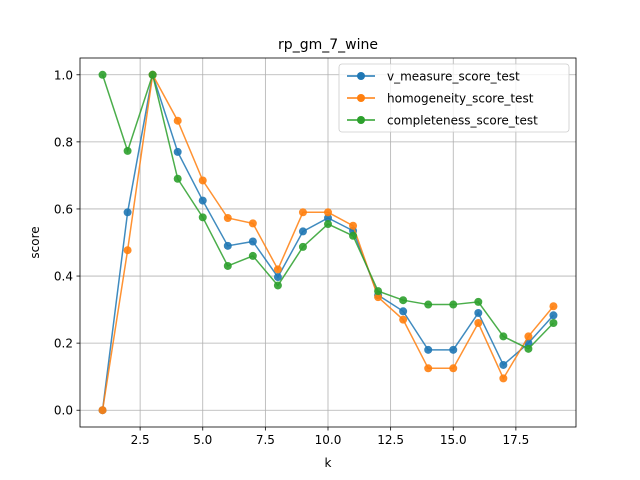 This screenshot has width=640, height=480. I want to click on y-tick-label: 0.6, so click(63, 209).